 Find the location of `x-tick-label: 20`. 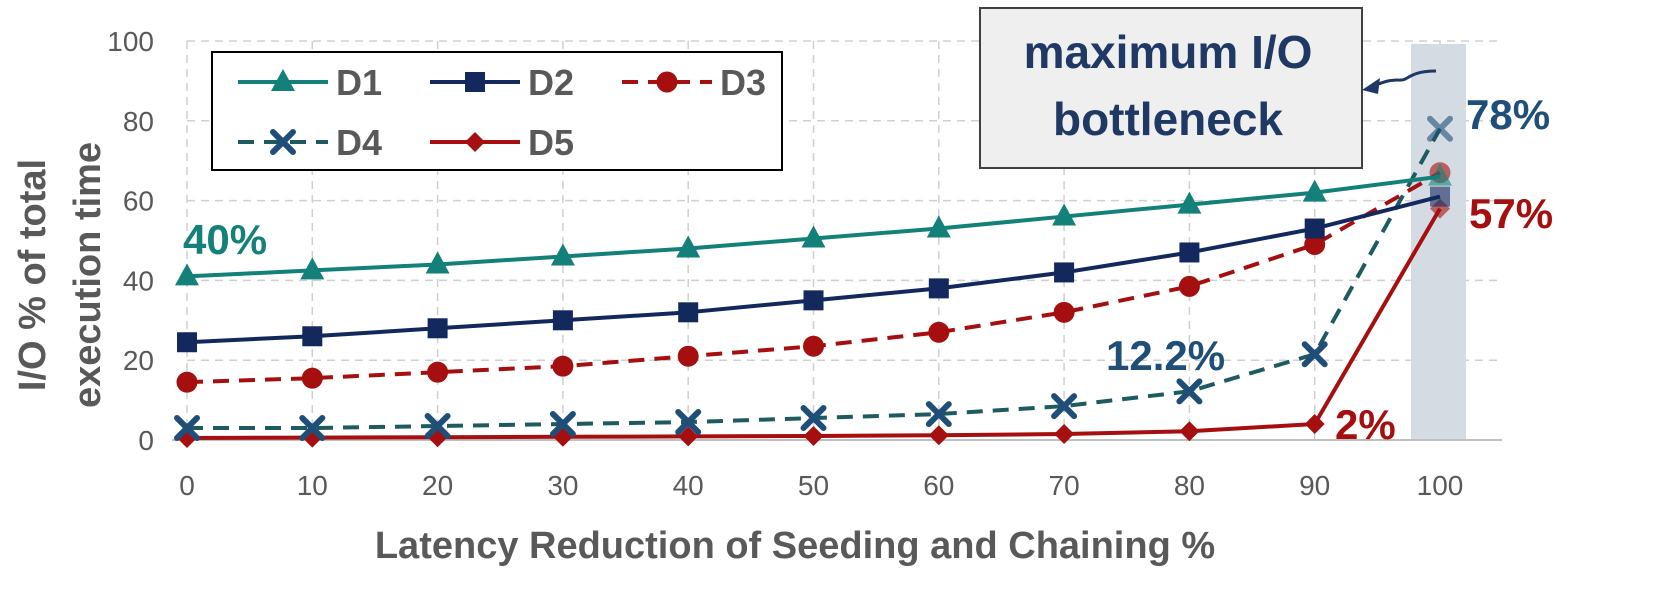

x-tick-label: 20 is located at coordinates (437, 485).